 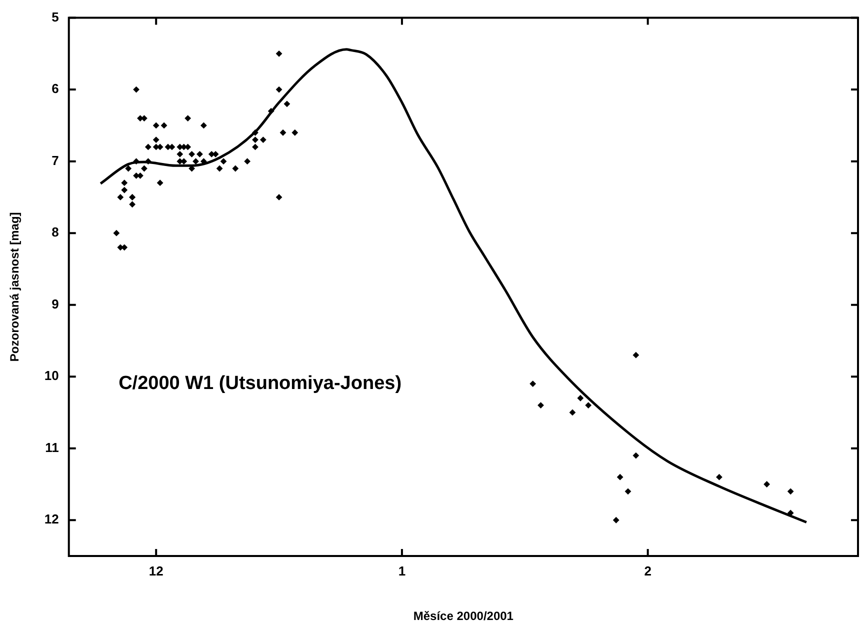 I want to click on y-tick-label: 11, so click(x=52, y=447).